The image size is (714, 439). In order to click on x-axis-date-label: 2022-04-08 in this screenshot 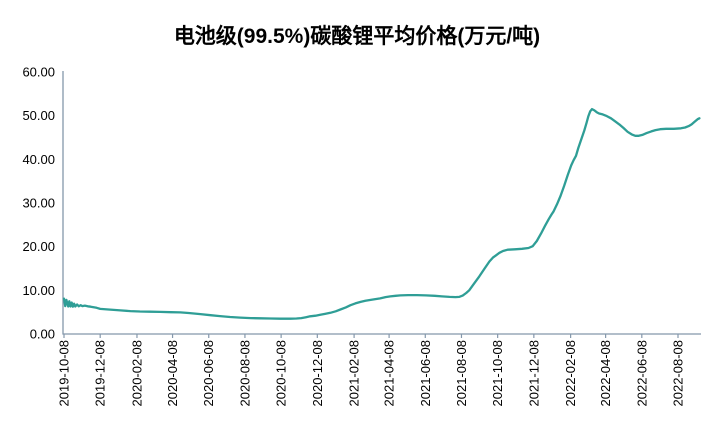, I will do `click(605, 373)`.